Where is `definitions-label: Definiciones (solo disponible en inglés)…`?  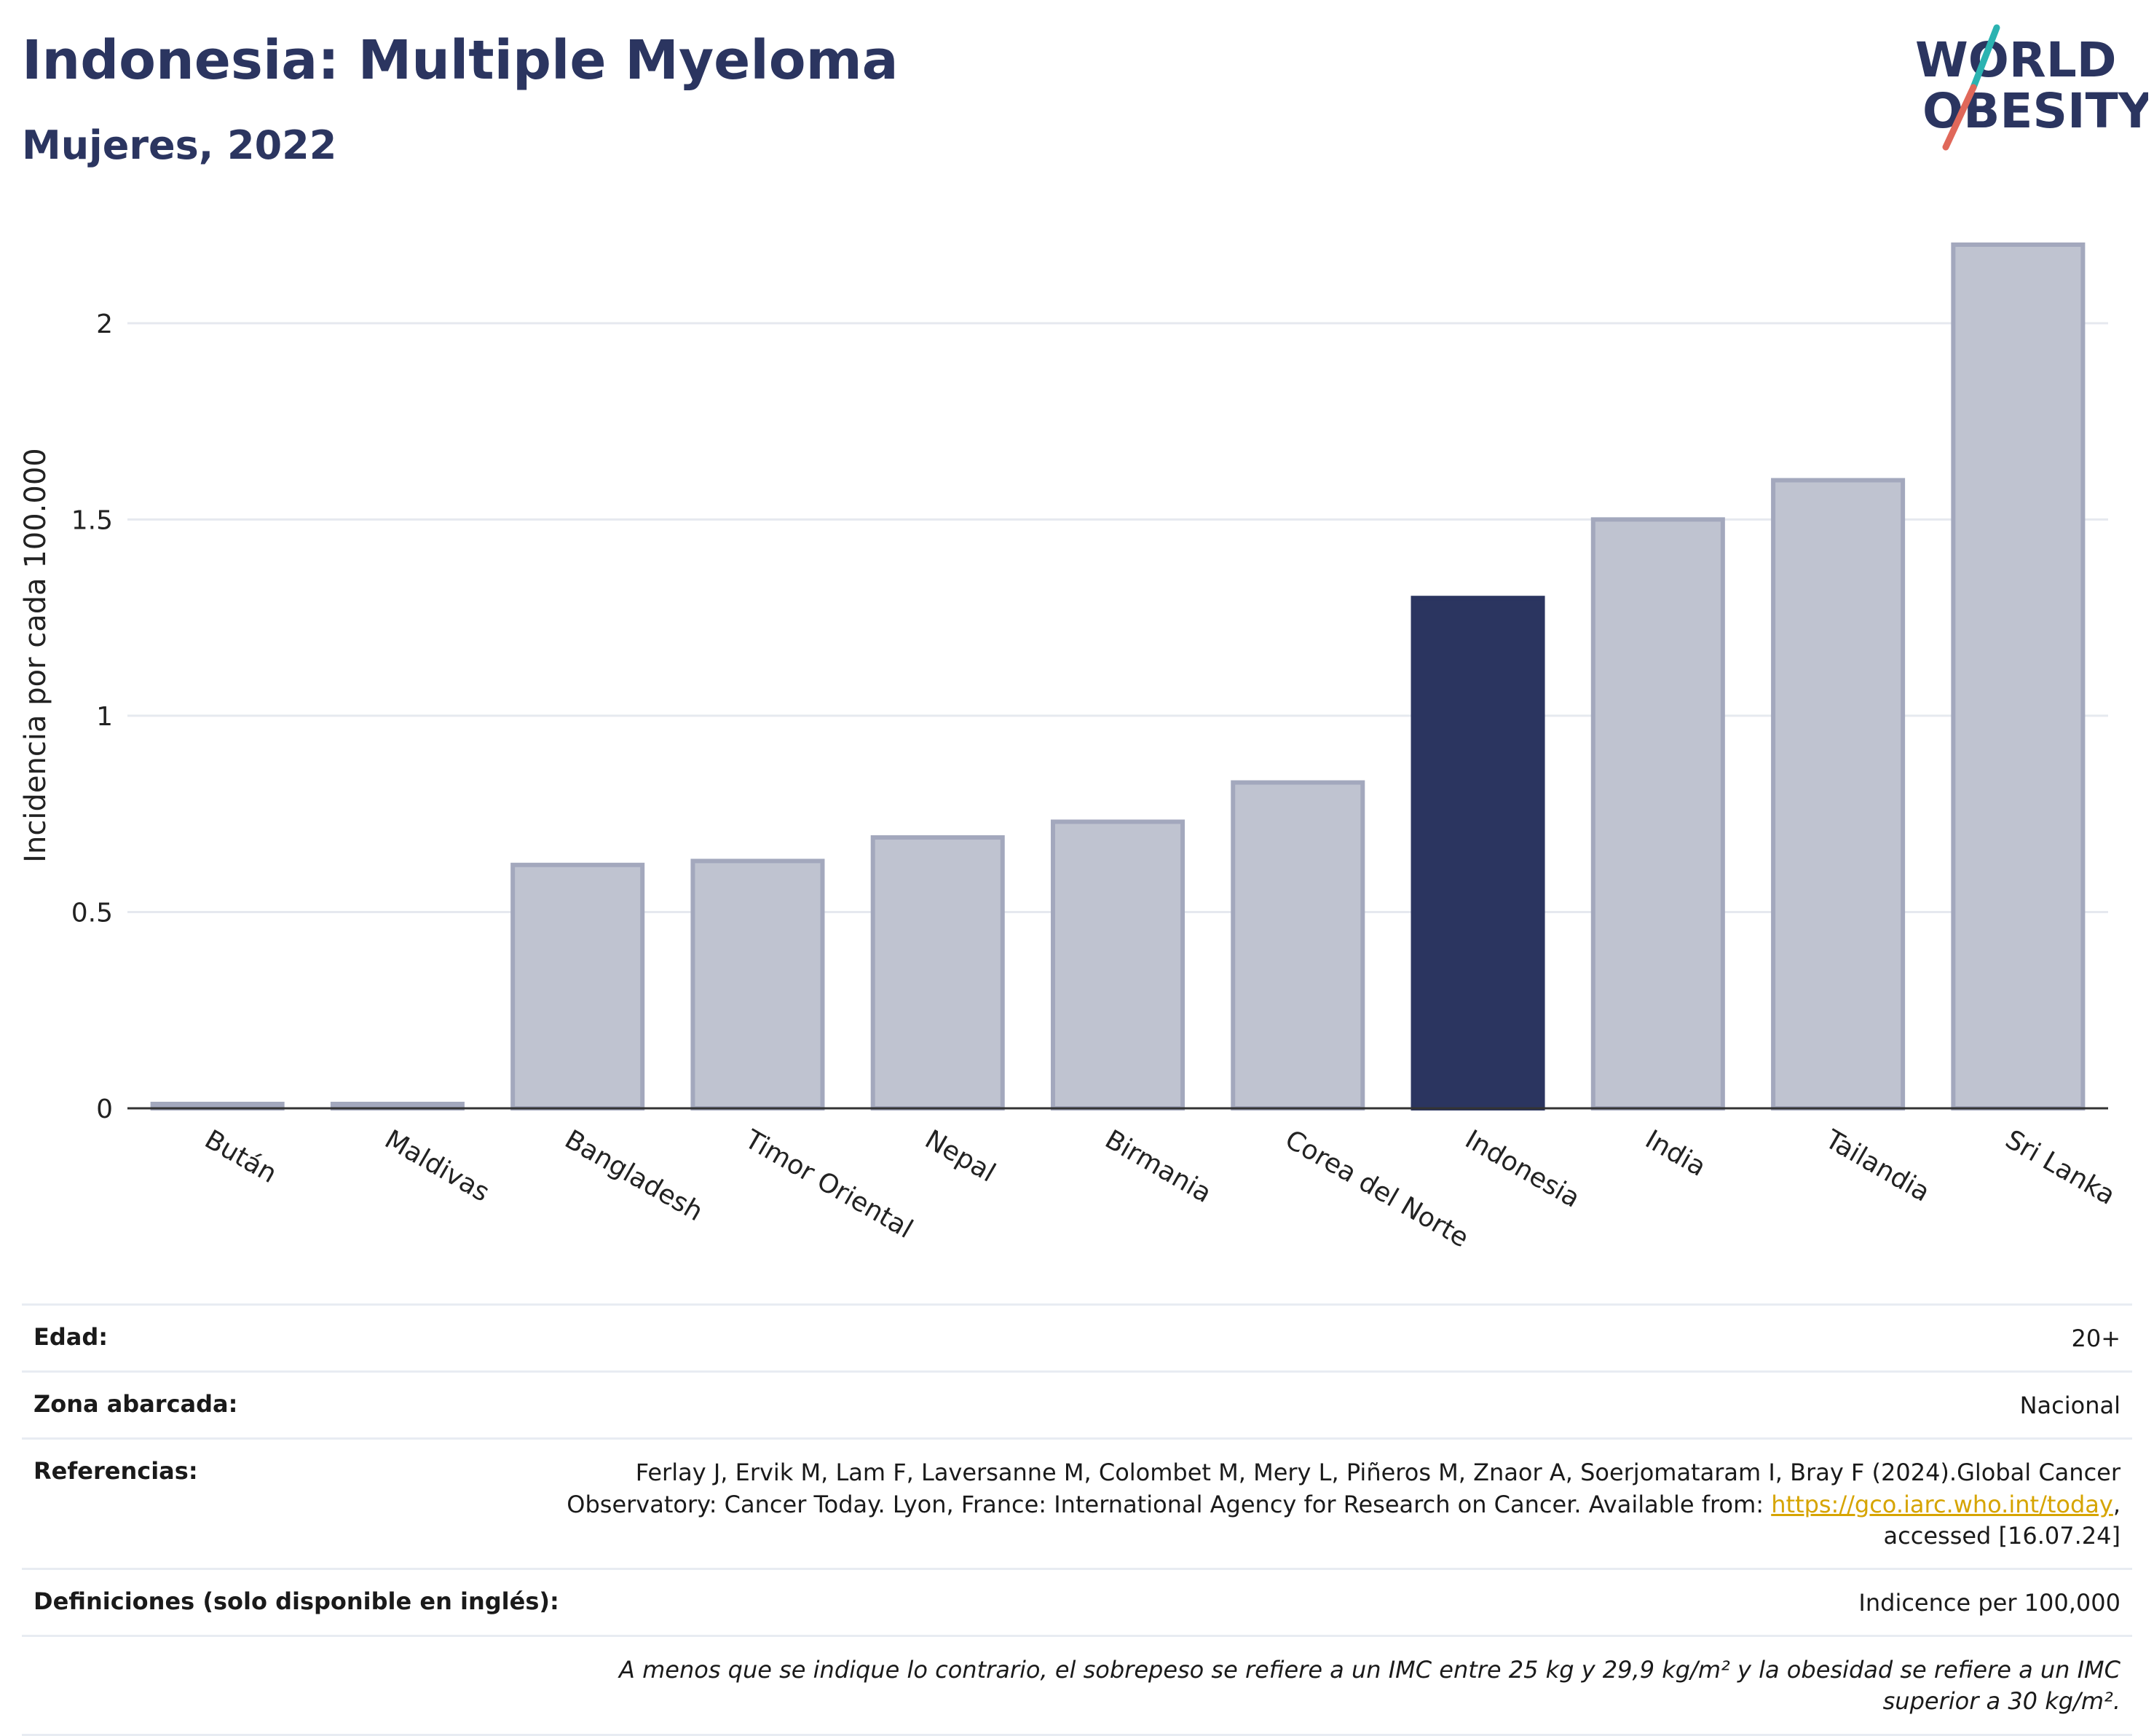 definitions-label: Definiciones (solo disponible en inglés)… is located at coordinates (296, 1601).